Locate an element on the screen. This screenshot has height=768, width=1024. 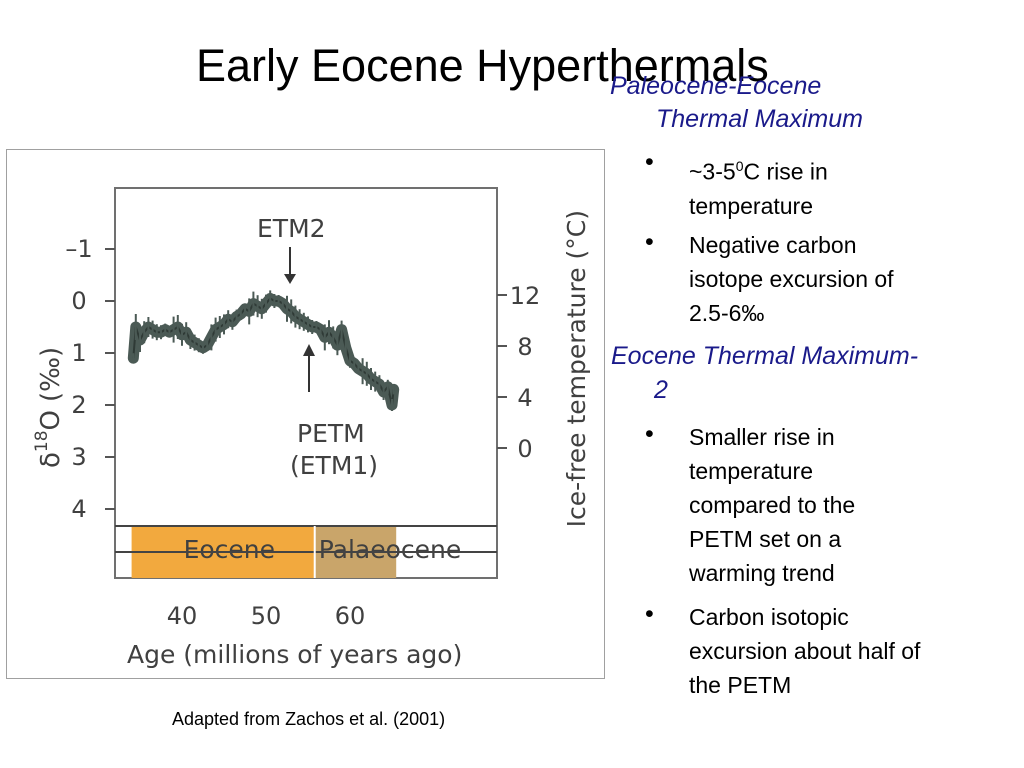
y-right-tick-label: 0 is located at coordinates (524, 449).